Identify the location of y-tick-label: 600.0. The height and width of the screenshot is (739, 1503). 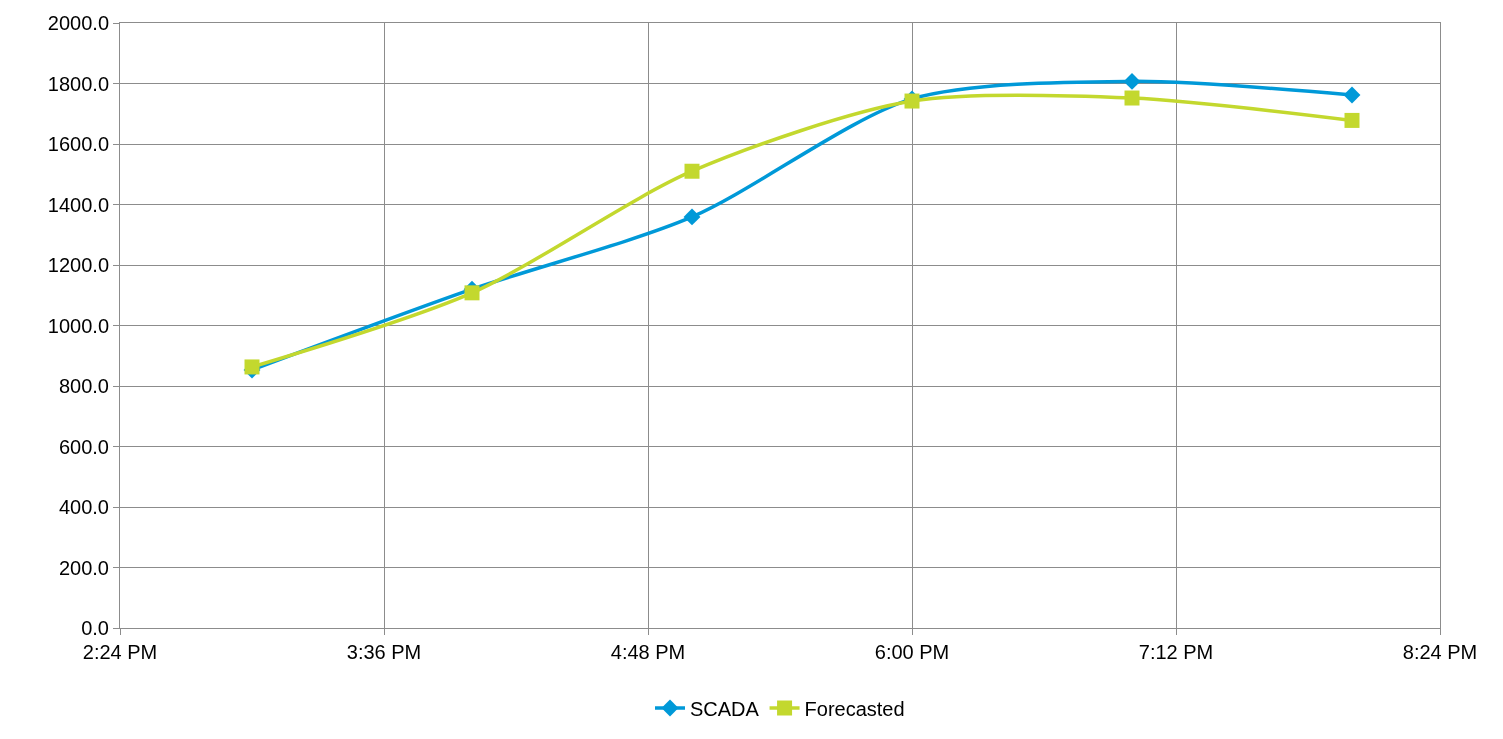
(83, 446).